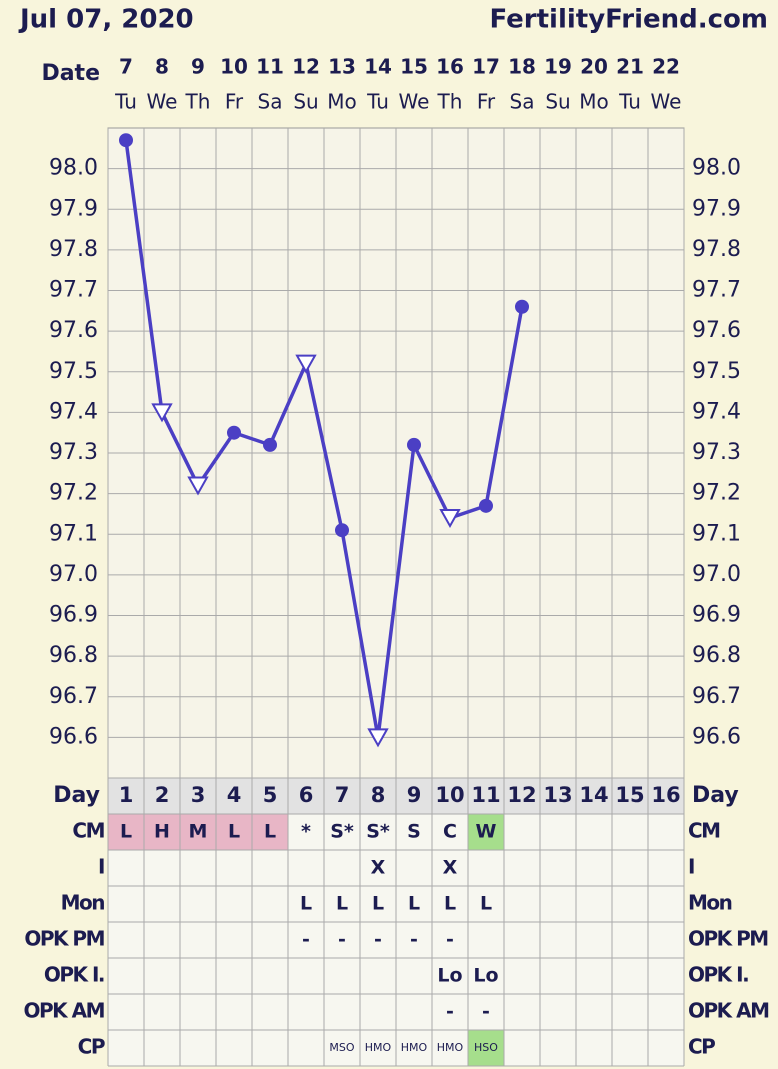  I want to click on day-number: 12, so click(521, 795).